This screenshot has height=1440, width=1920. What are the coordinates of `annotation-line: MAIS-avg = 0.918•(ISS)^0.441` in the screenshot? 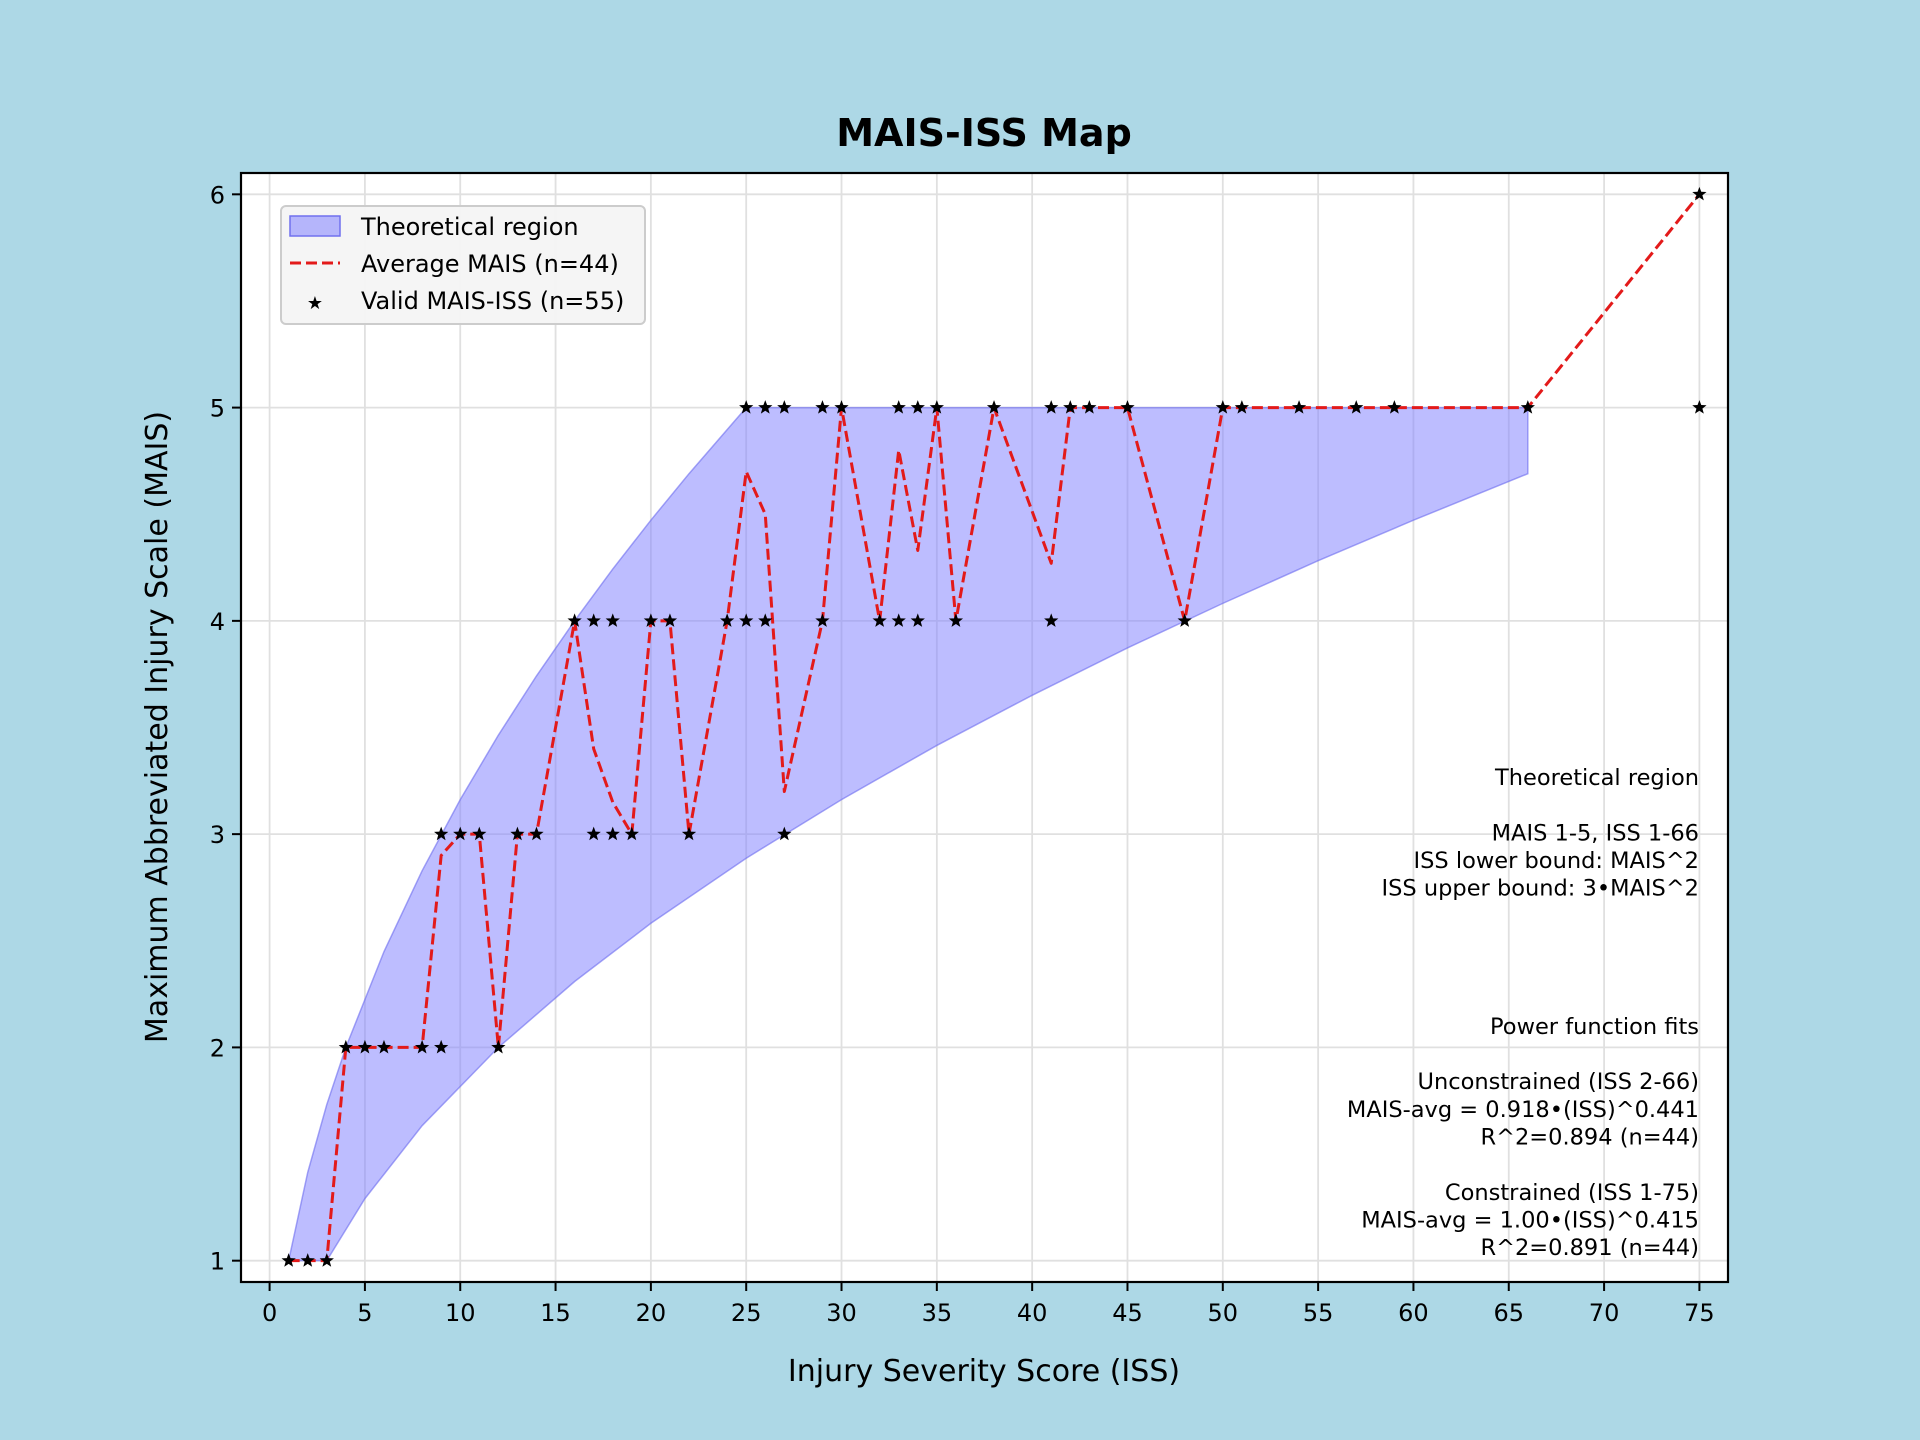 It's located at (1523, 1110).